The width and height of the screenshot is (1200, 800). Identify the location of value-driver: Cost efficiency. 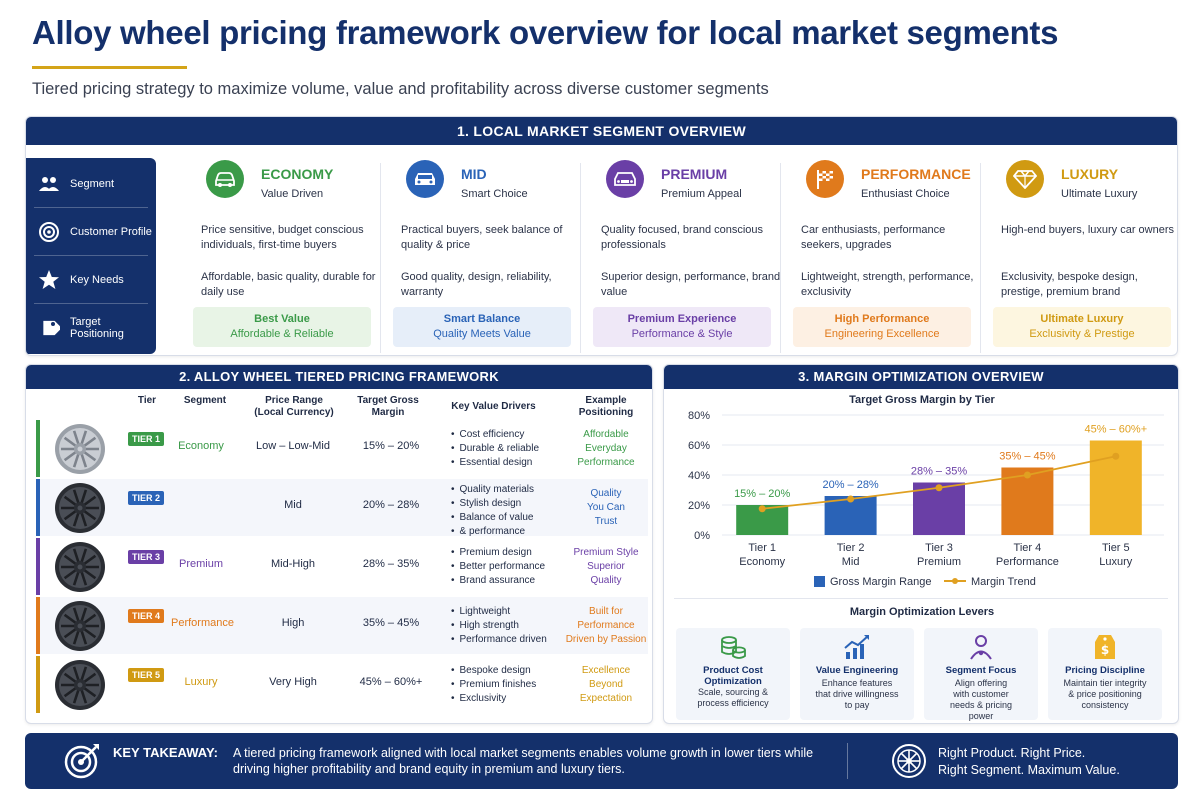
(506, 435).